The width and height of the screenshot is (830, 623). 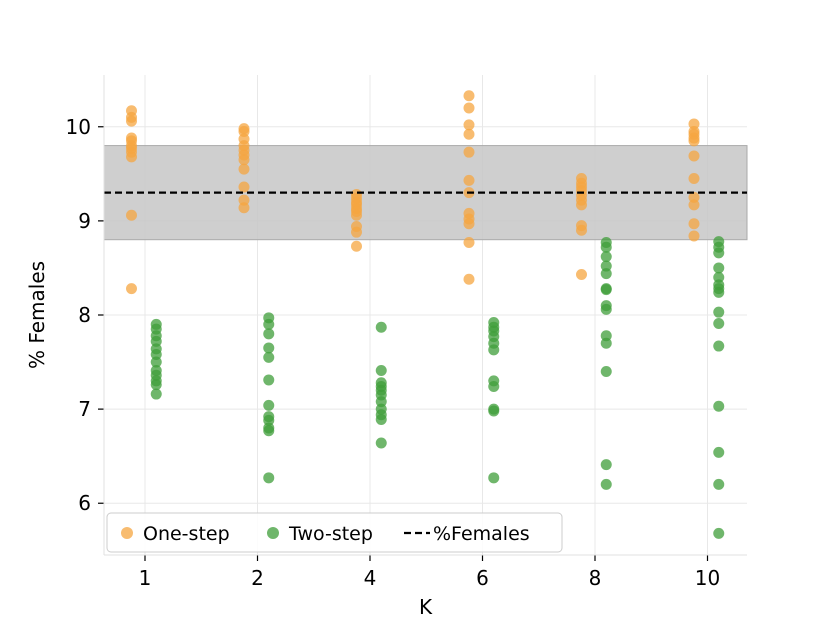 What do you see at coordinates (84, 221) in the screenshot?
I see `y-tick-label: 9` at bounding box center [84, 221].